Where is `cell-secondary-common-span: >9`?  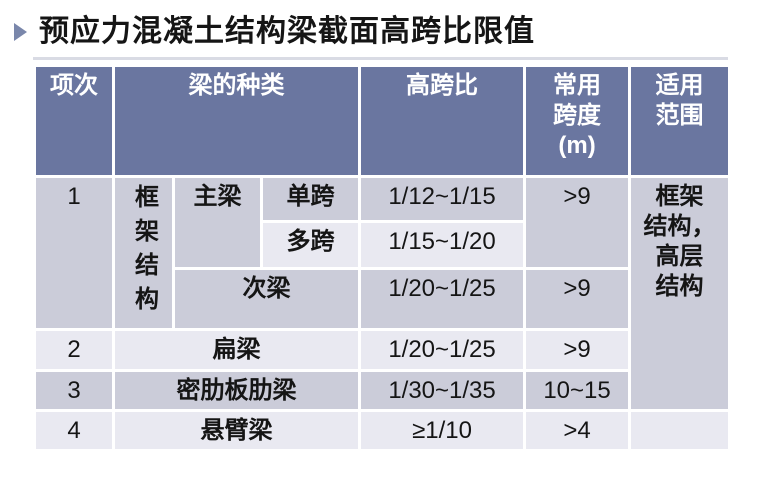 cell-secondary-common-span: >9 is located at coordinates (577, 299).